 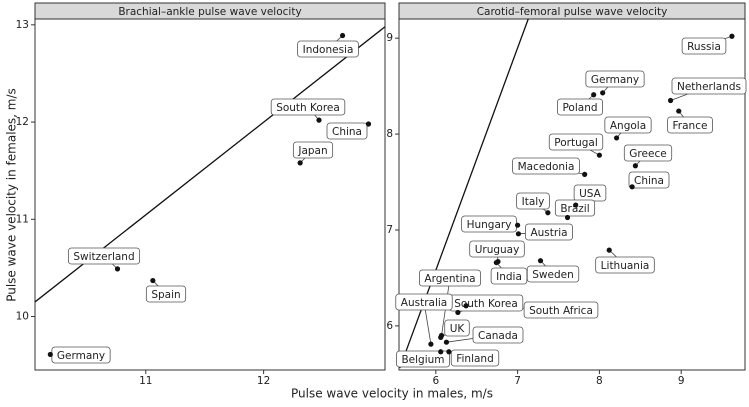 I want to click on panel-title: Carotid–femoral pulse wave velocity, so click(x=572, y=12).